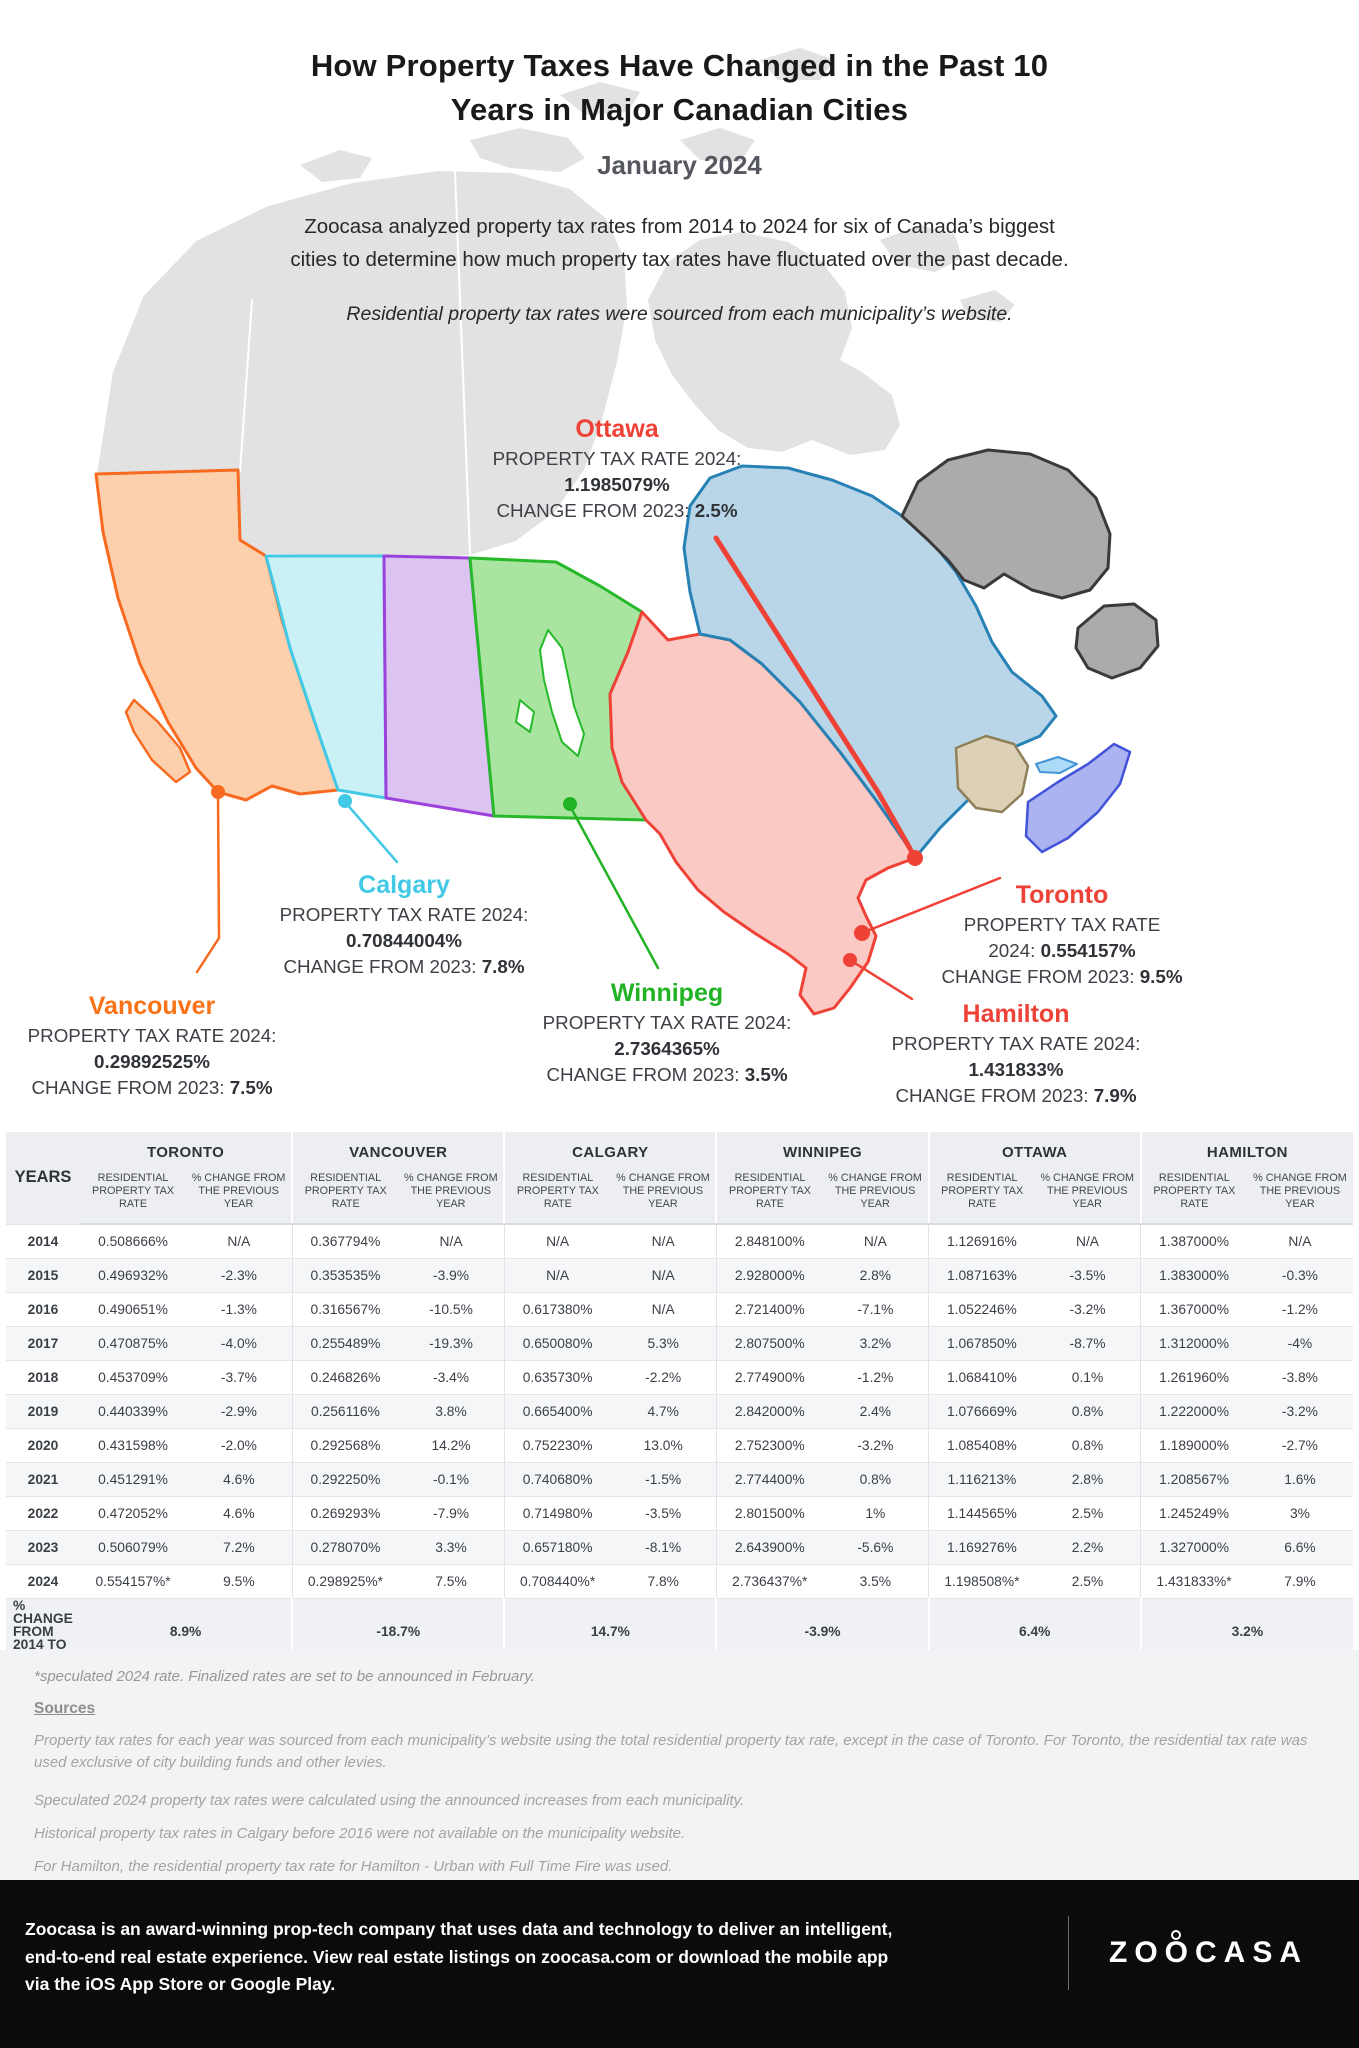 This screenshot has width=1359, height=2048. I want to click on value-cell: -1.2%, so click(1299, 1309).